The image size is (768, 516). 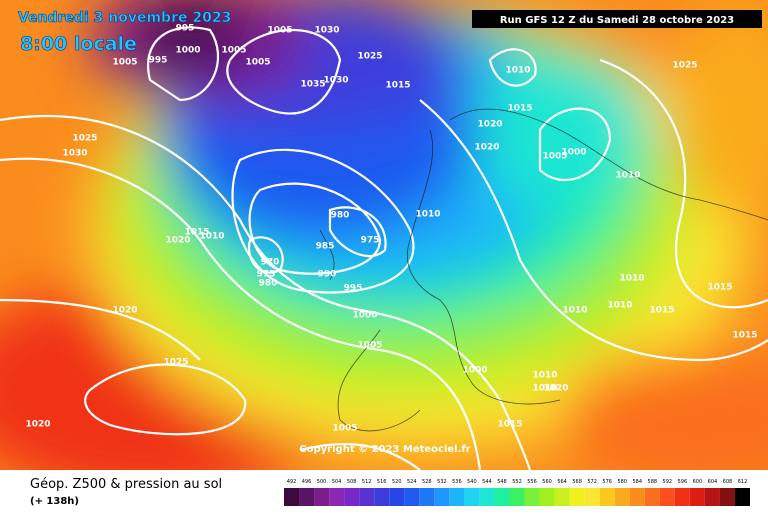 I want to click on scale-label: 568, so click(x=577, y=482).